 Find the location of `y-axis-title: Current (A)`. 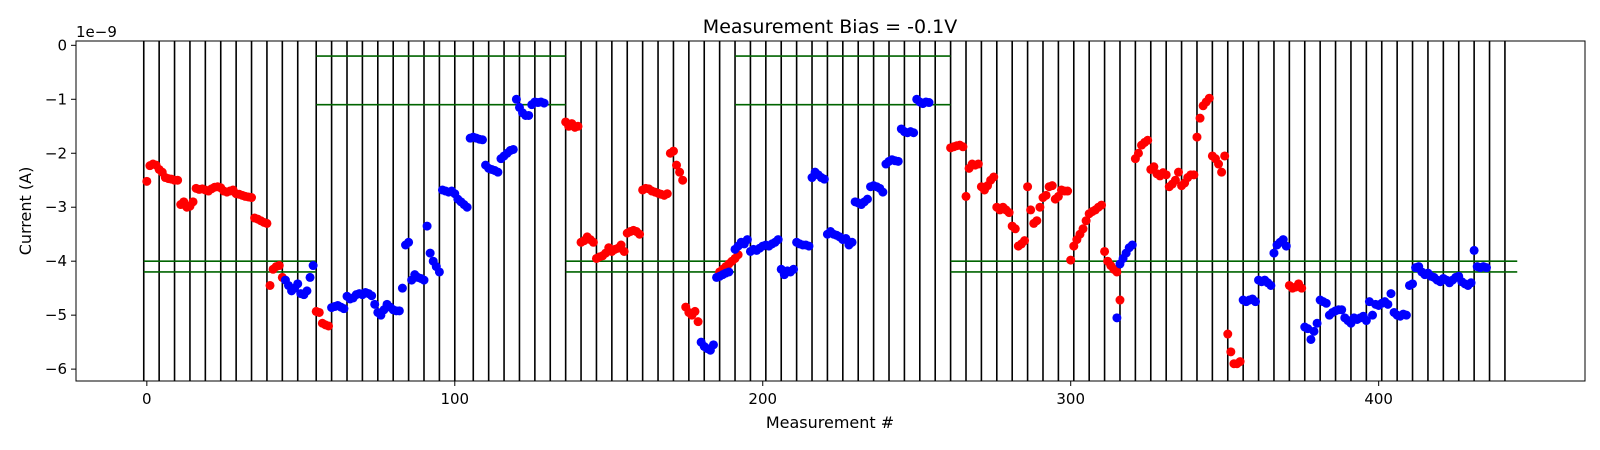

y-axis-title: Current (A) is located at coordinates (25, 211).